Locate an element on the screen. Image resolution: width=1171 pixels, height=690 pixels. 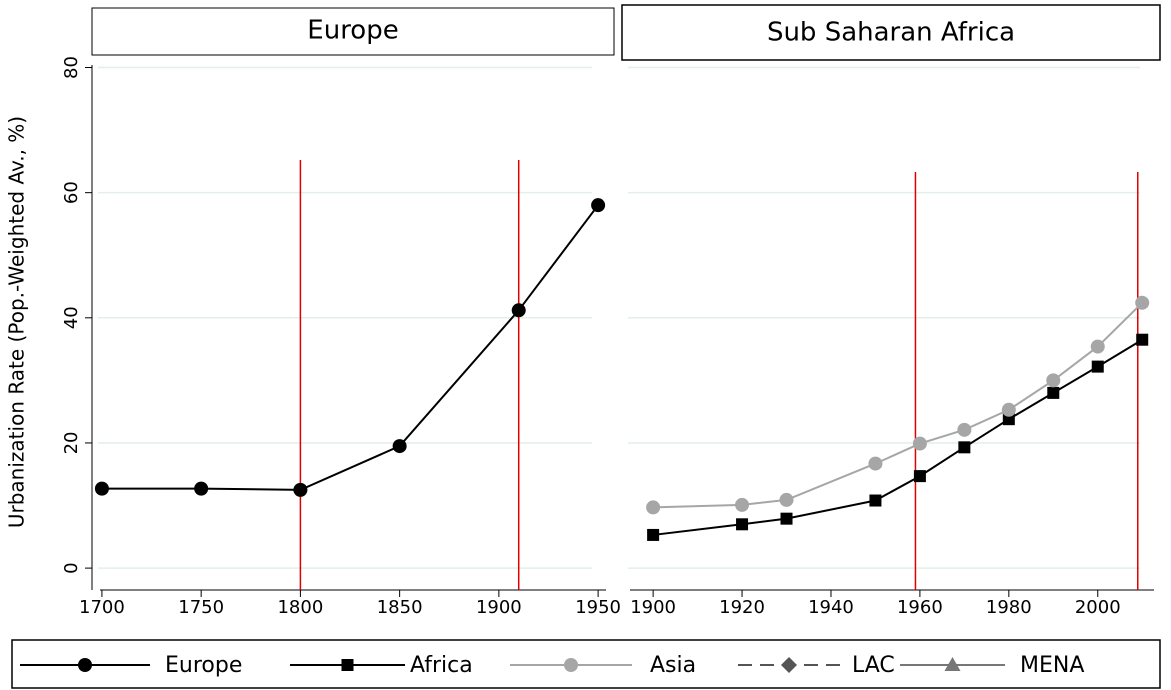
y-tick-label: 60 is located at coordinates (71, 192).